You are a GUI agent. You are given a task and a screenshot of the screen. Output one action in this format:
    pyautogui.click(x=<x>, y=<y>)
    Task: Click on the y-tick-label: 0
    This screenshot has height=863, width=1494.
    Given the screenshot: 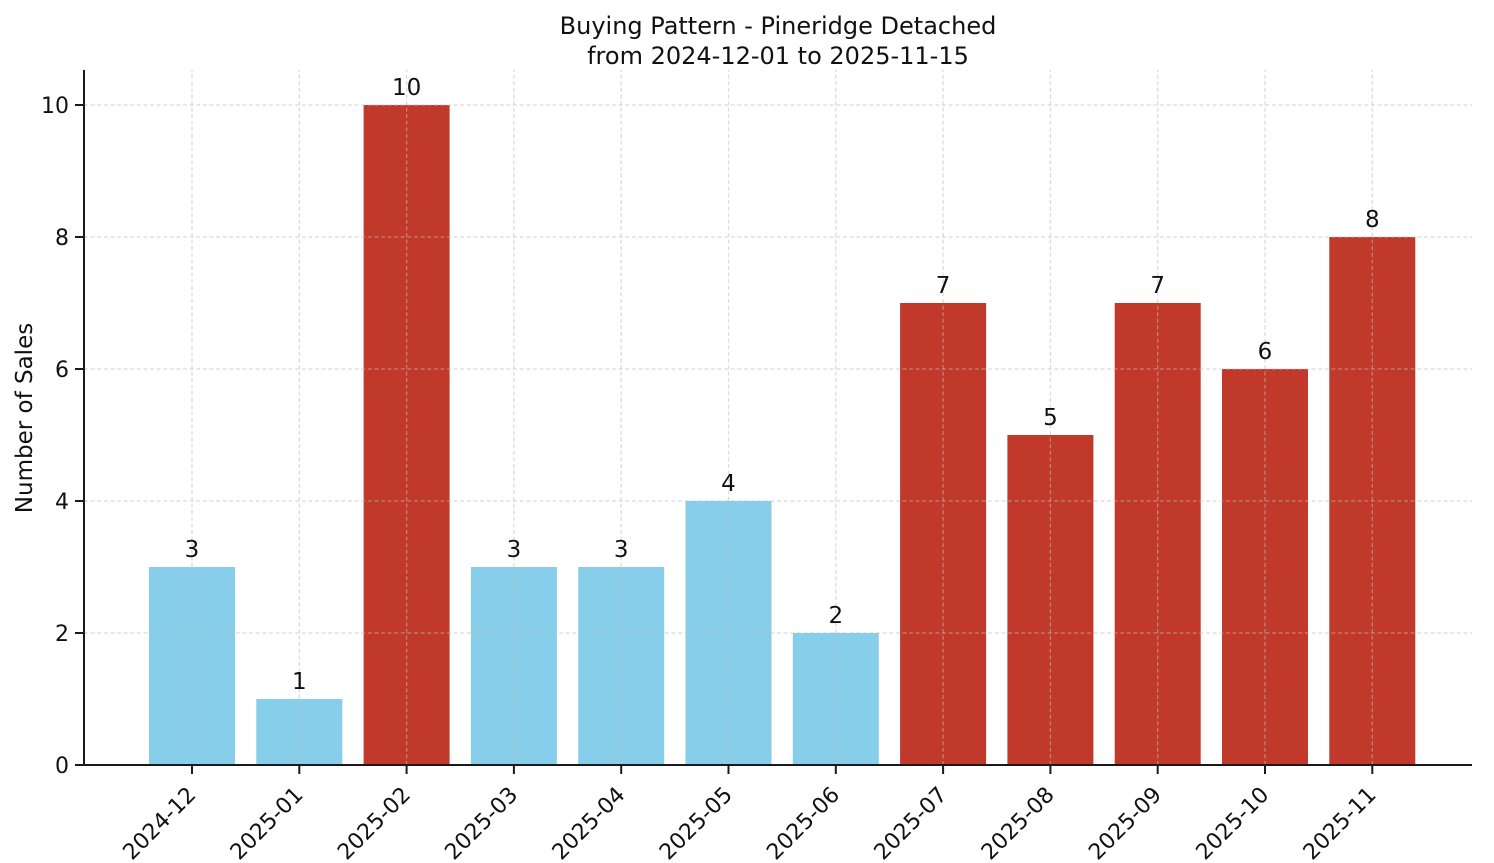 What is the action you would take?
    pyautogui.click(x=62, y=766)
    